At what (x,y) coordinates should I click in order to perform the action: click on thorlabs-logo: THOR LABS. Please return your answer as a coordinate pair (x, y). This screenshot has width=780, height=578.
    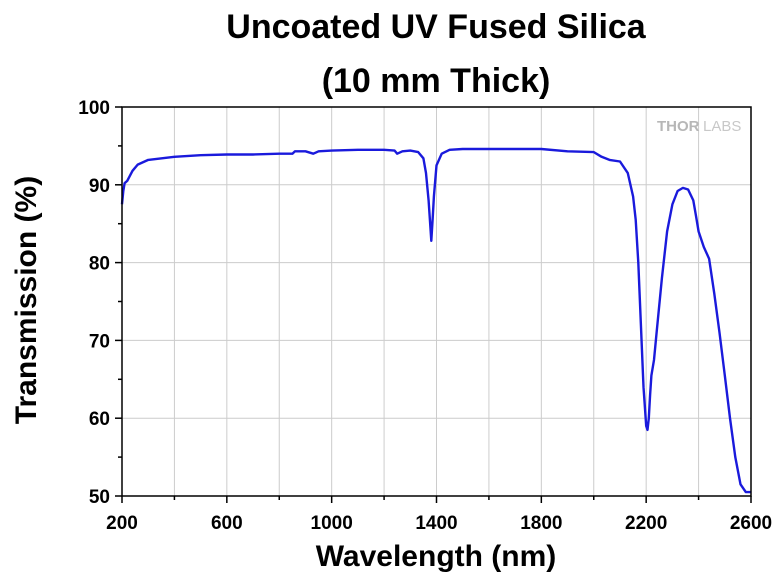
    Looking at the image, I should click on (699, 126).